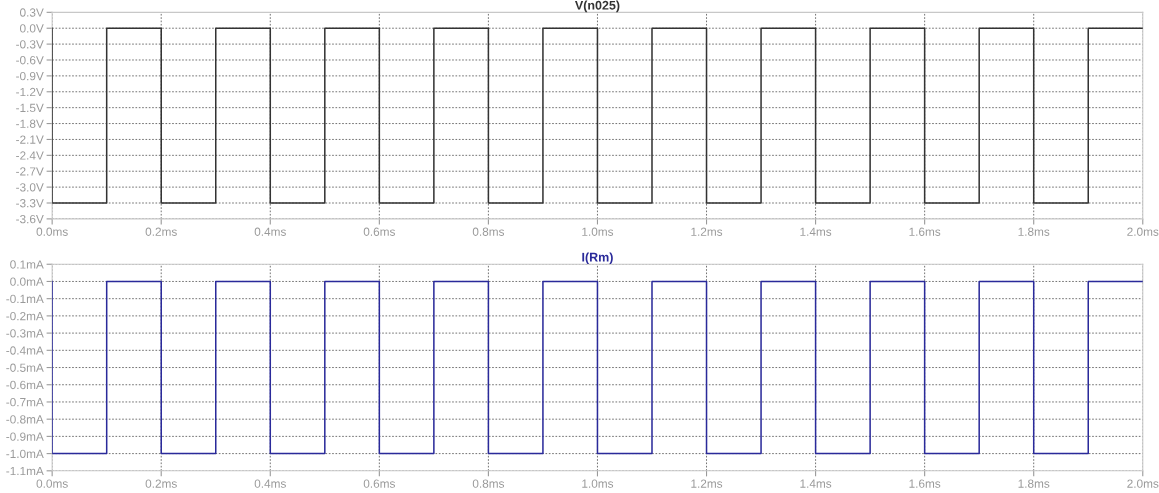 The image size is (1159, 493). Describe the element at coordinates (25, 367) in the screenshot. I see `y-tick-label: -0.5mA` at that location.